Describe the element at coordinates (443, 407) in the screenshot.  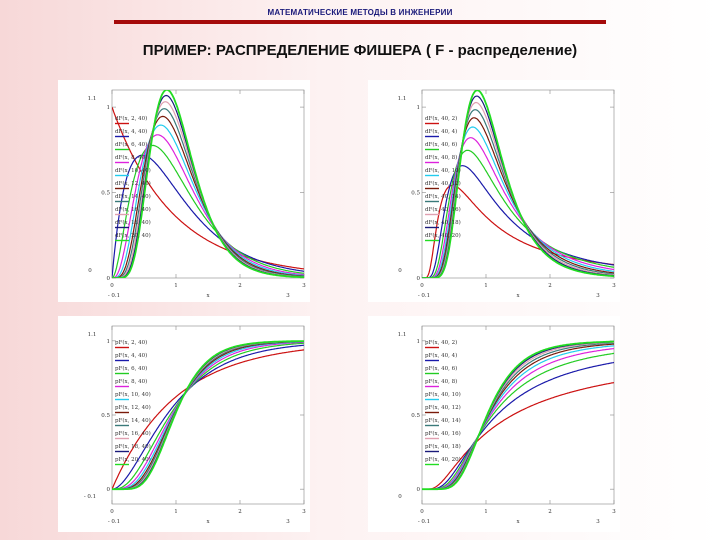
I see `legend-label: pF(x, 40, 12)` at that location.